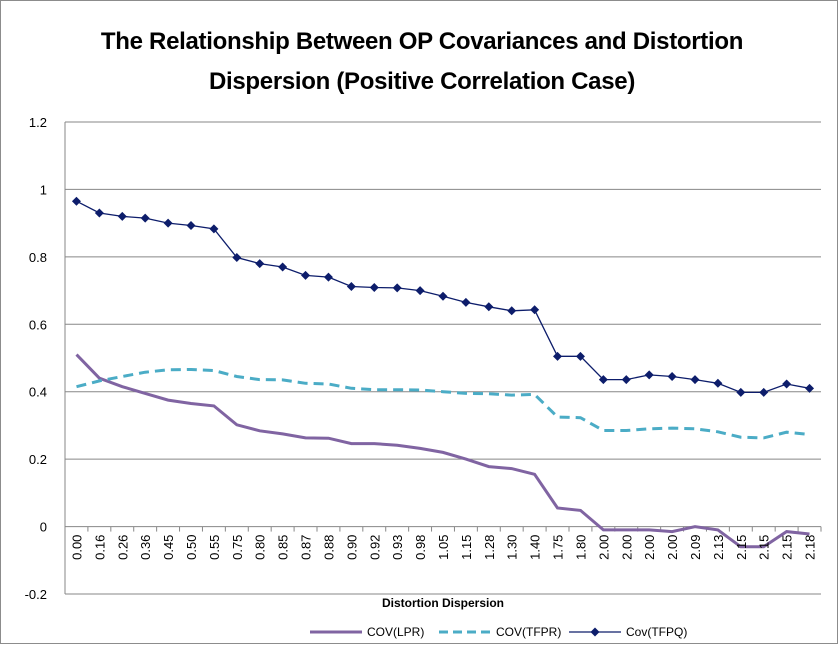  Describe the element at coordinates (191, 547) in the screenshot. I see `x-tick-label: 0.50` at that location.